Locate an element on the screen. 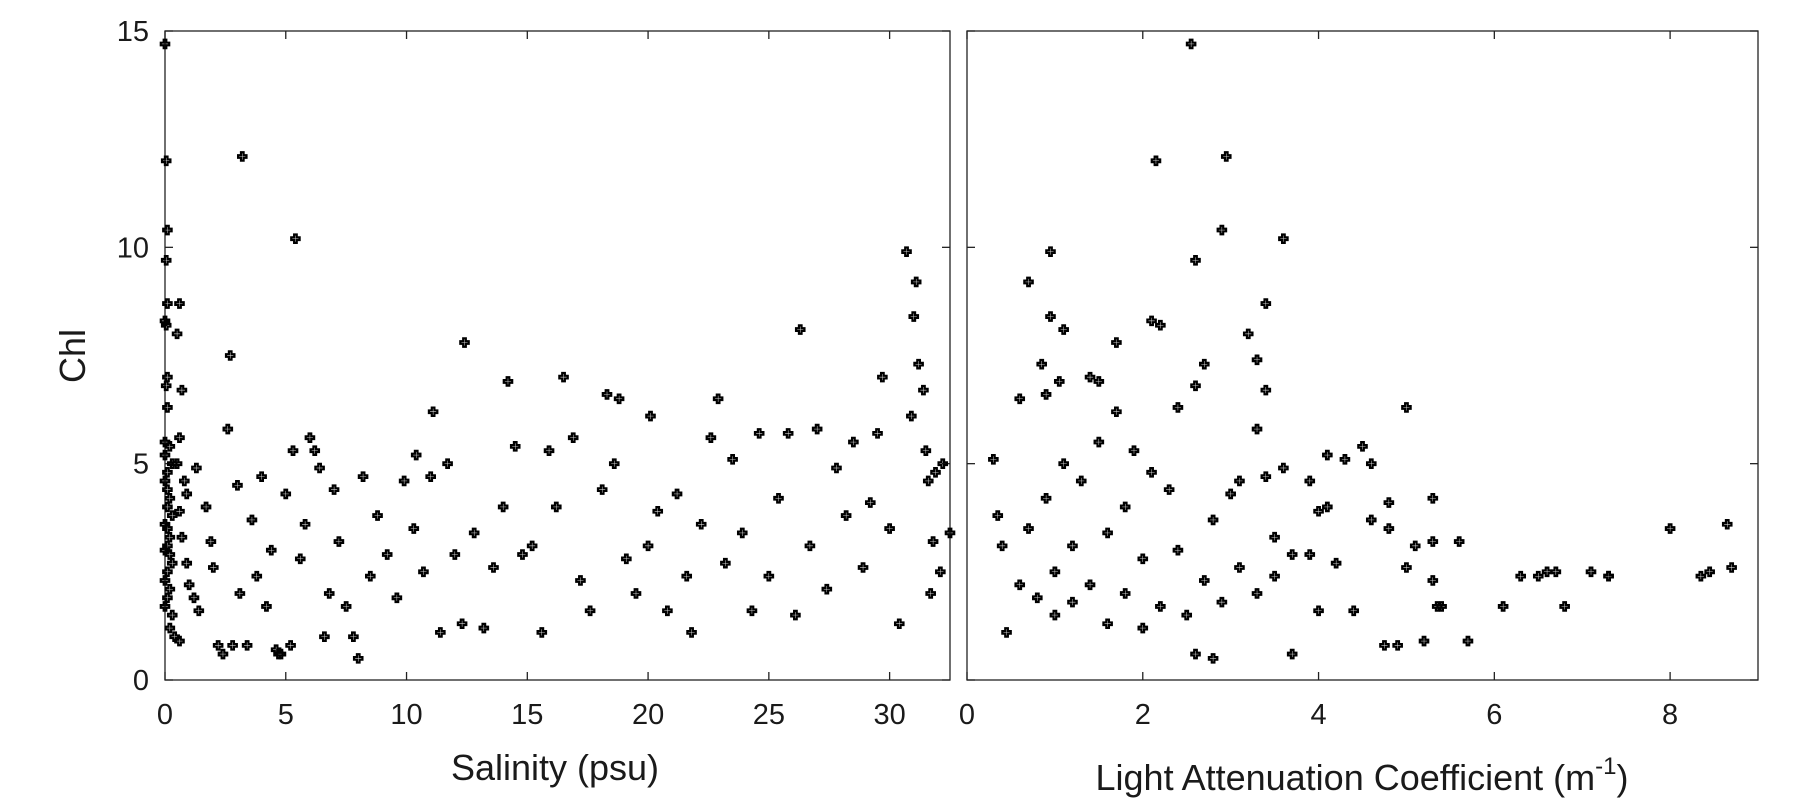 The width and height of the screenshot is (1800, 800). x-tick-label: 6 is located at coordinates (1494, 715).